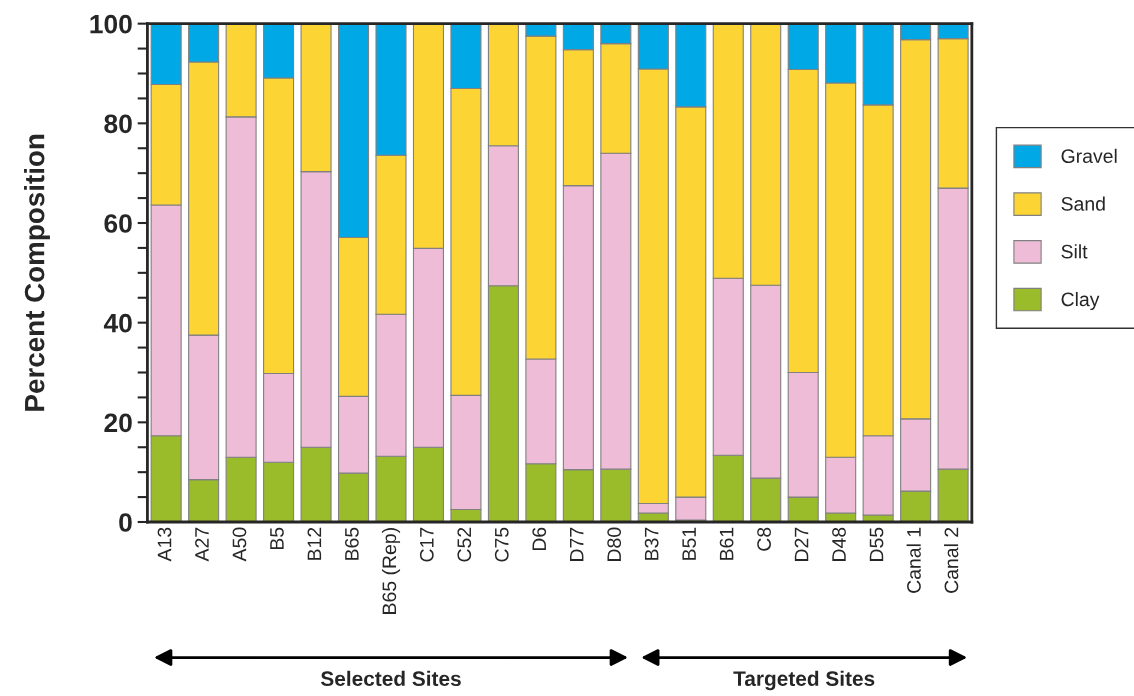  Describe the element at coordinates (118, 223) in the screenshot. I see `y-tick-label: 60` at that location.